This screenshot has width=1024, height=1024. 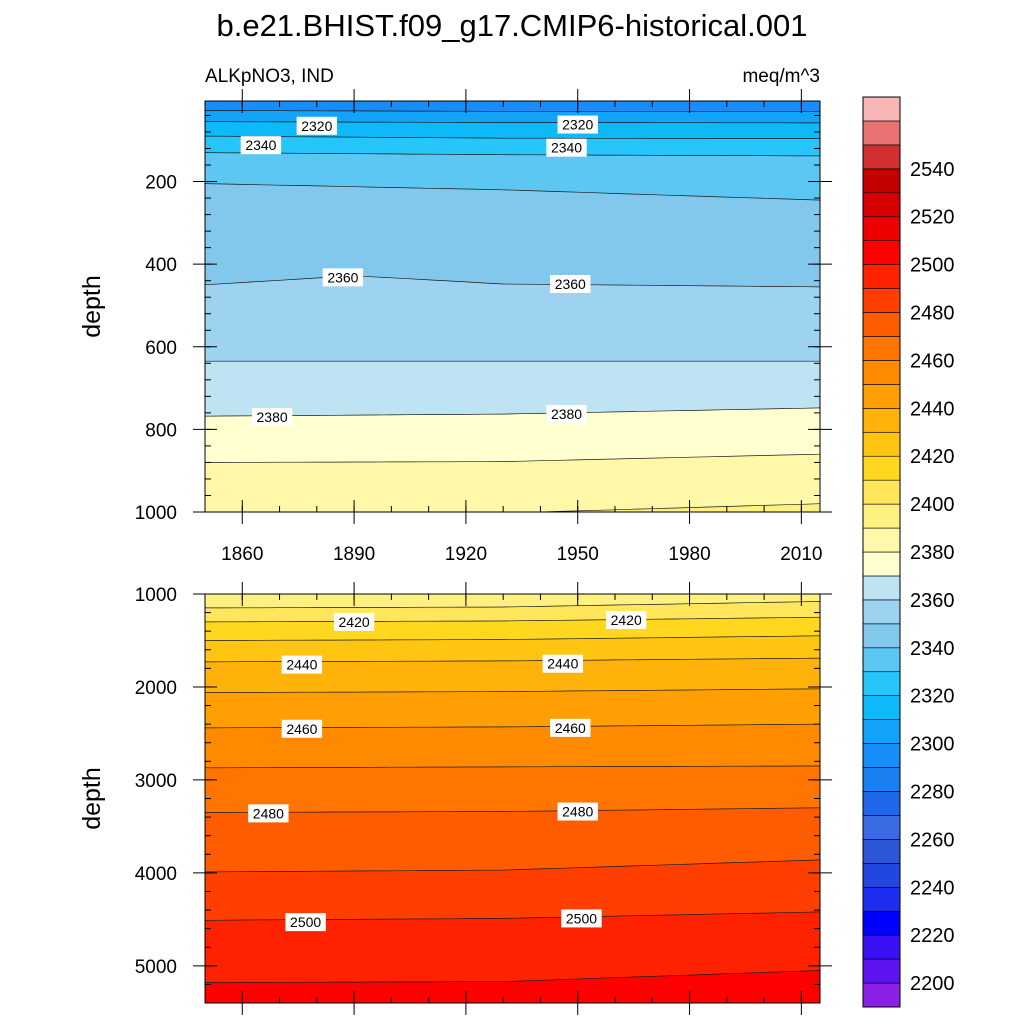 I want to click on y-tick-label: 2000, so click(x=156, y=688).